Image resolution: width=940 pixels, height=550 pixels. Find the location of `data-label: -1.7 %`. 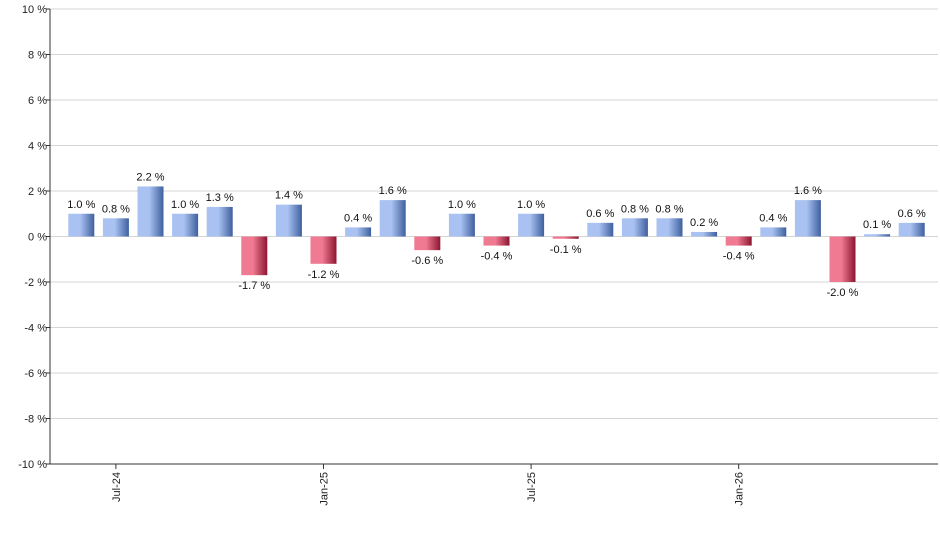

data-label: -1.7 % is located at coordinates (254, 286).